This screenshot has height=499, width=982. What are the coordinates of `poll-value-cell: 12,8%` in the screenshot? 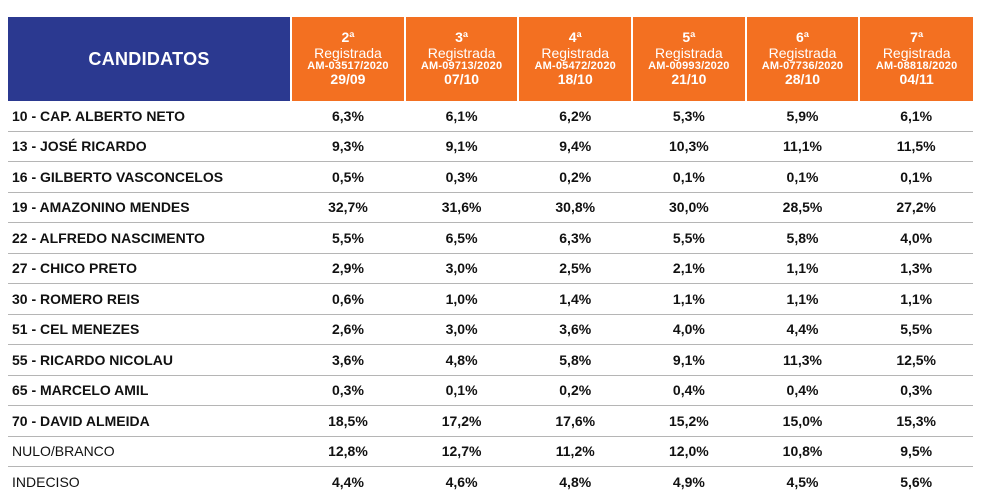 It's located at (348, 451).